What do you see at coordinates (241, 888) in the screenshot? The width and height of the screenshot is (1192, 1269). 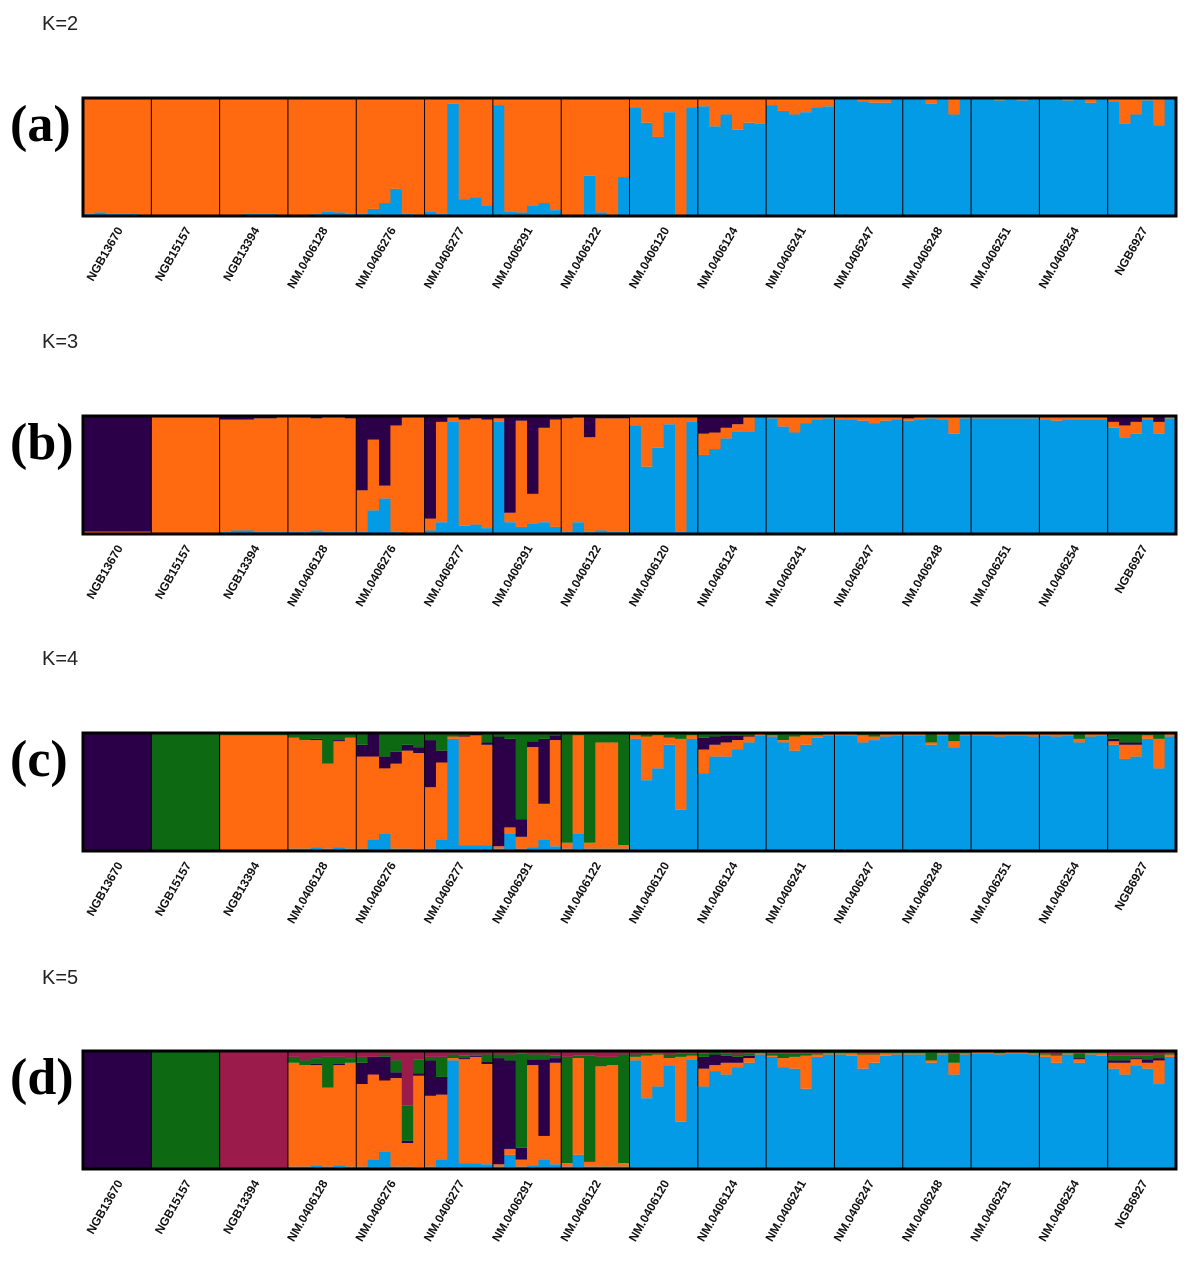 I see `group-label: NGB13394` at bounding box center [241, 888].